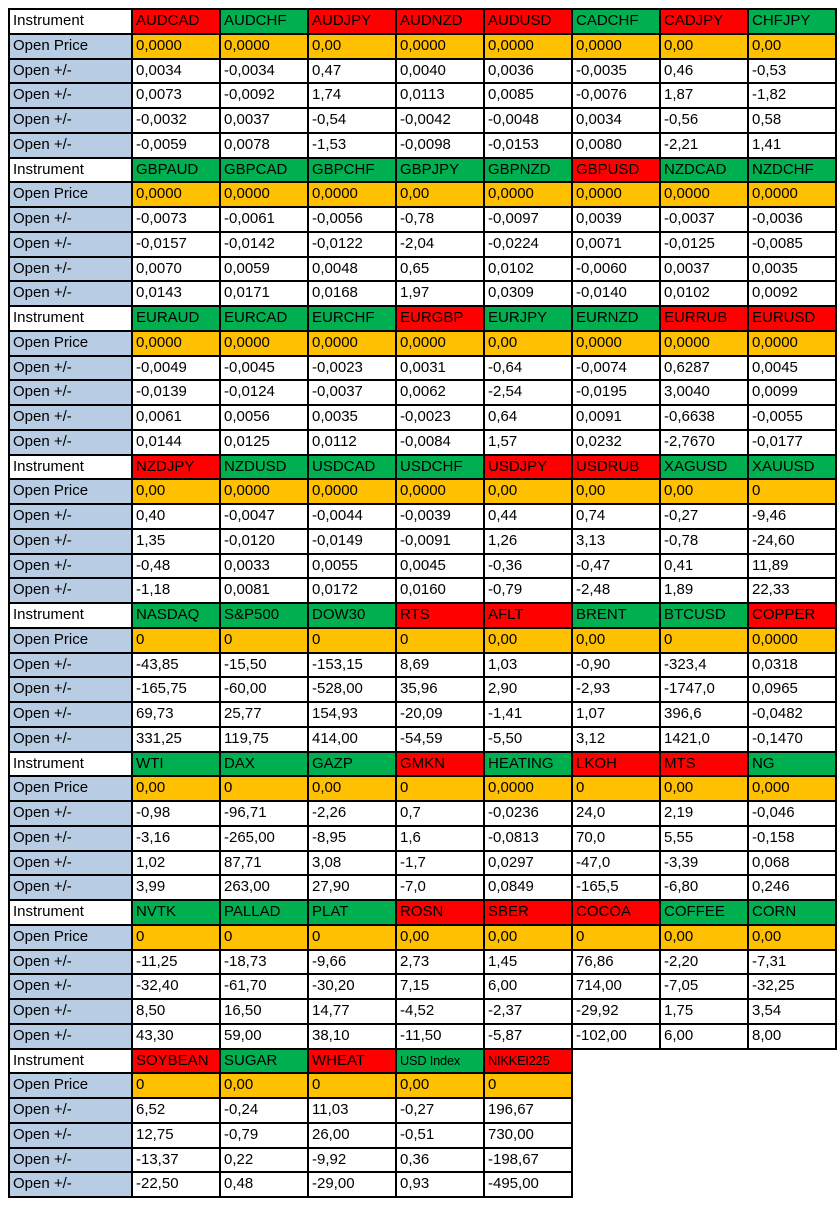 The width and height of the screenshot is (840, 1208). Describe the element at coordinates (440, 665) in the screenshot. I see `delta-cell: 8,69` at that location.